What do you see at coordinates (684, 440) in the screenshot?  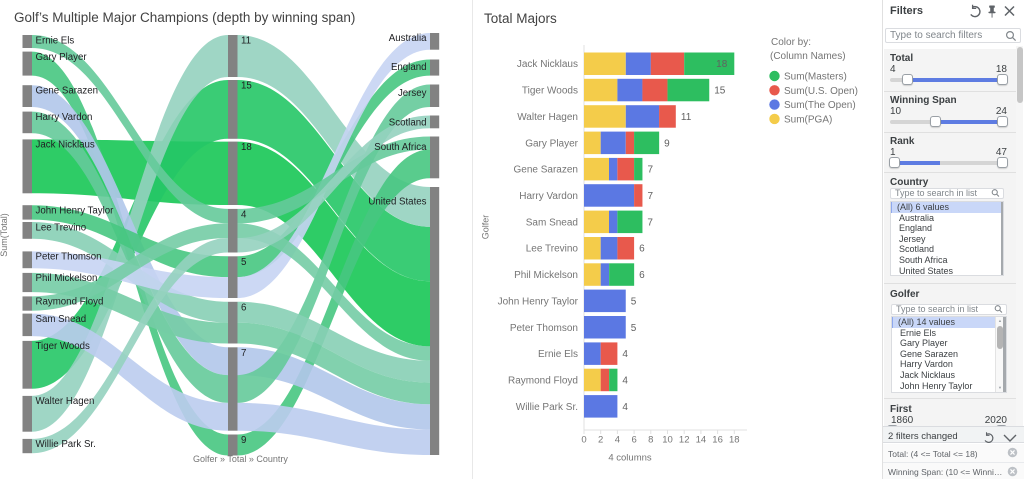 I see `svg-text: 12` at bounding box center [684, 440].